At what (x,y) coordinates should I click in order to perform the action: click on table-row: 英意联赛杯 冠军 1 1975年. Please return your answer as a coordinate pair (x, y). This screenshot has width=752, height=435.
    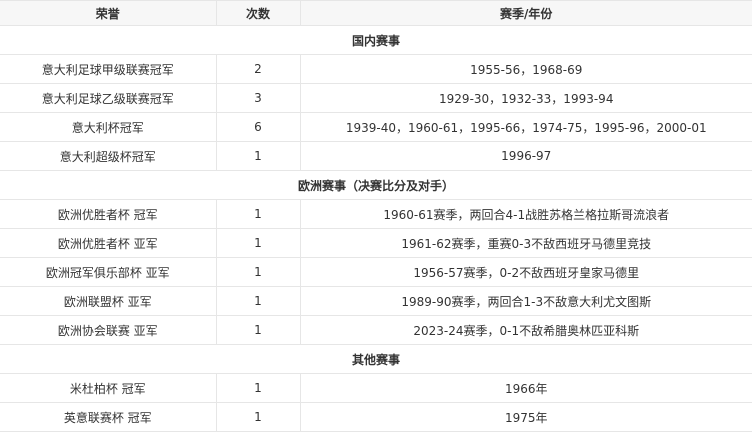
    Looking at the image, I should click on (376, 417).